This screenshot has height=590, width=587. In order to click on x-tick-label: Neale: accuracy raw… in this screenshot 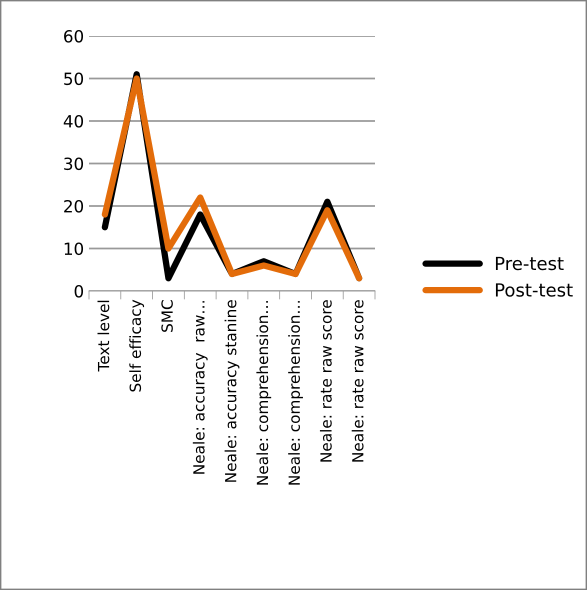, I will do `click(200, 387)`.